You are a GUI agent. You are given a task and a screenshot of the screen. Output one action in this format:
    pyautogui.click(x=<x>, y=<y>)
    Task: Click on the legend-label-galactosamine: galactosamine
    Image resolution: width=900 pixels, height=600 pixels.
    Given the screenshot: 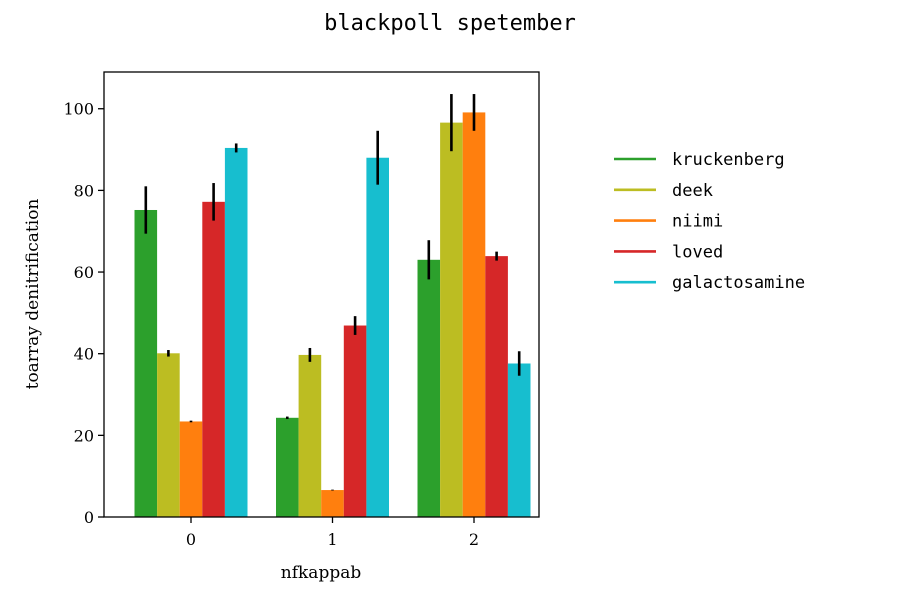 What is the action you would take?
    pyautogui.click(x=738, y=283)
    